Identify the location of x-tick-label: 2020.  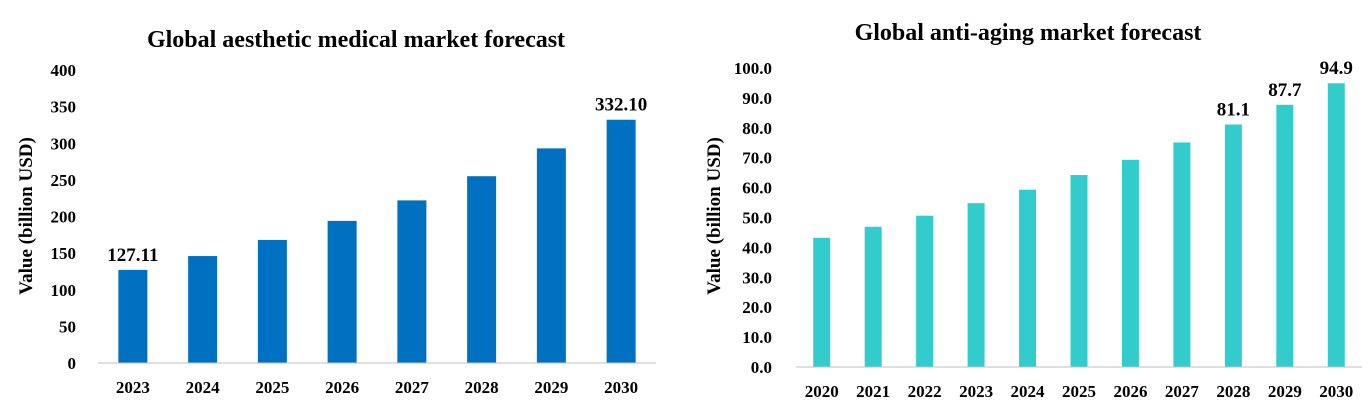
(822, 391).